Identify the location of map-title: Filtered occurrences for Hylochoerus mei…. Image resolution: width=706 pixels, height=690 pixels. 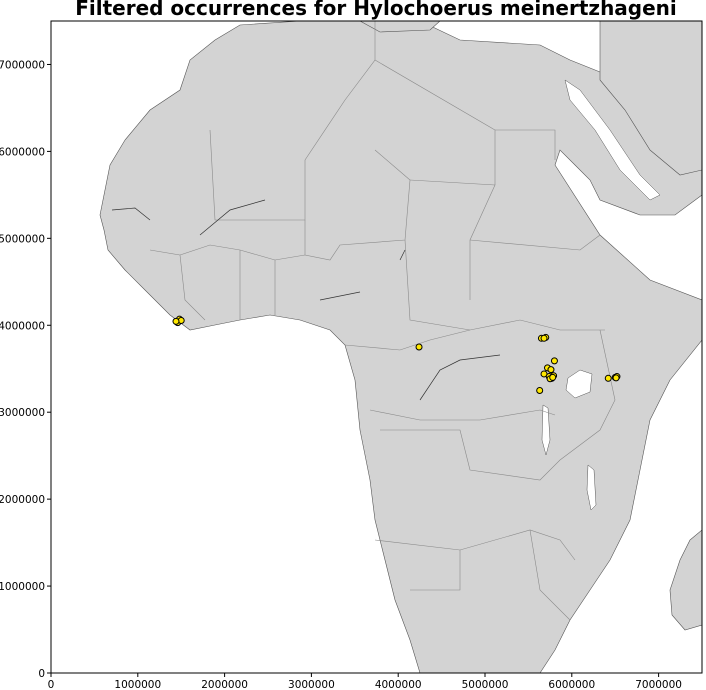
(376, 10).